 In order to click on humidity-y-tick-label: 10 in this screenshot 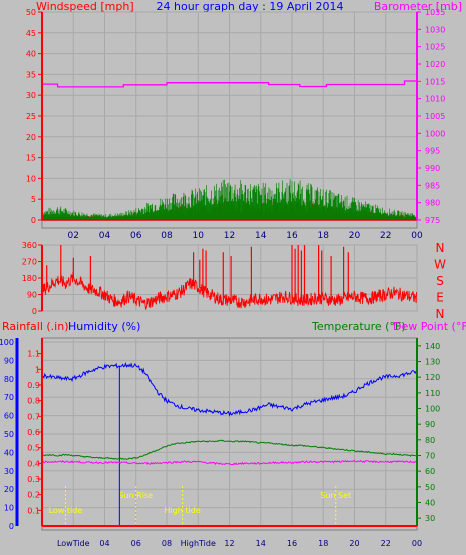, I will do `click(9, 508)`.